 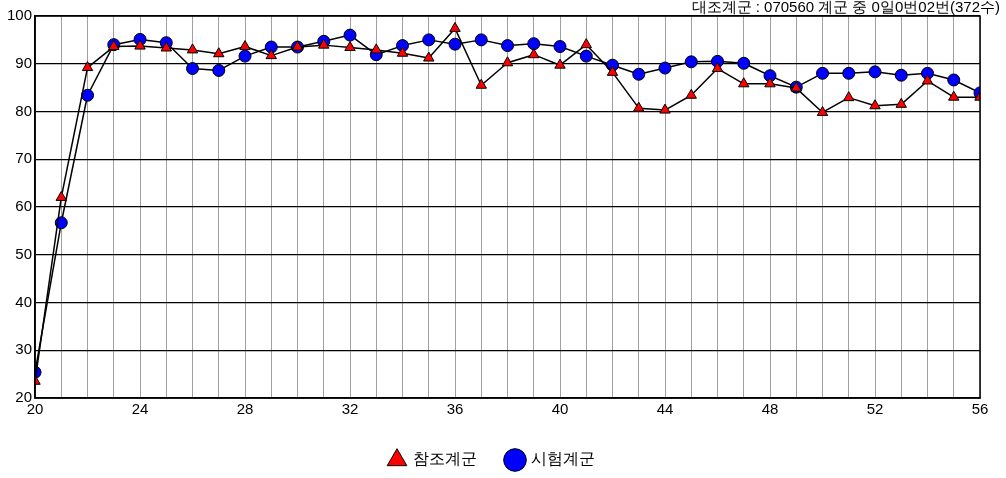 What do you see at coordinates (560, 409) in the screenshot?
I see `x-tick-label: 40` at bounding box center [560, 409].